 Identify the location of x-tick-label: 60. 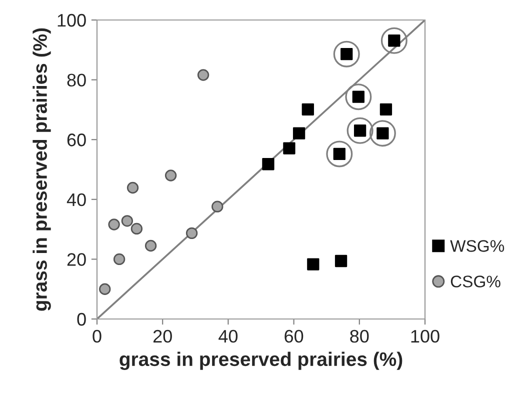
(294, 336).